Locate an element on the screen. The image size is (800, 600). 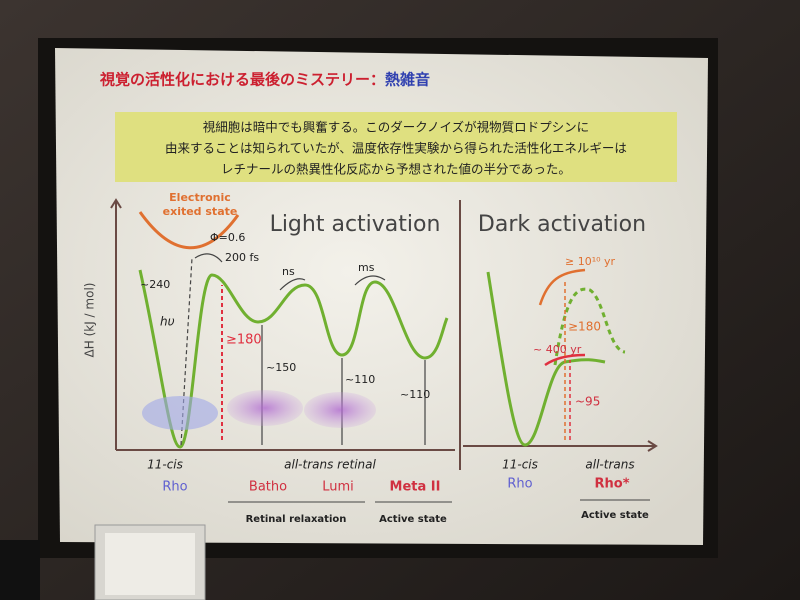
label: ms is located at coordinates (366, 267).